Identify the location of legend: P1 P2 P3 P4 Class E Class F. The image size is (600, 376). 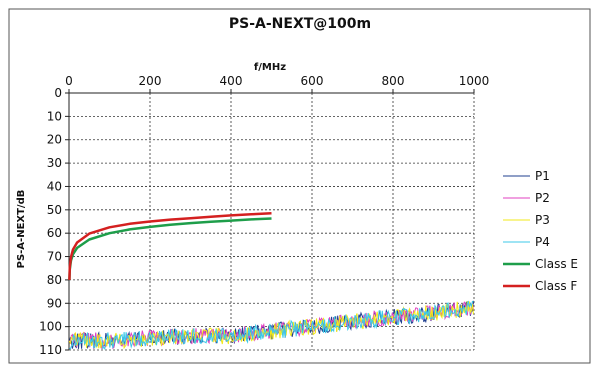
(540, 231).